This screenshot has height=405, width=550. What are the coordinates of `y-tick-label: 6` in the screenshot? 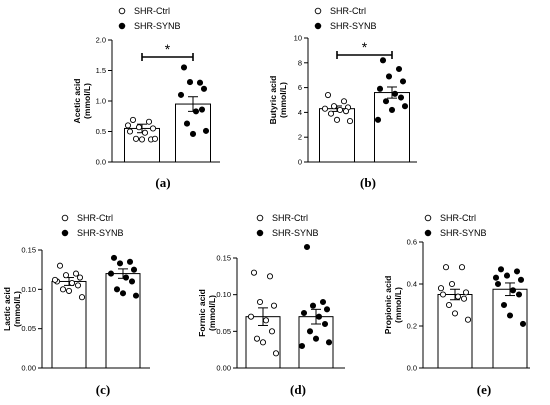 It's located at (300, 87).